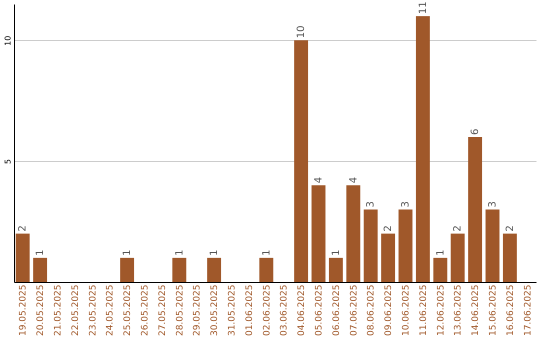  Describe the element at coordinates (285, 310) in the screenshot. I see `x-tick-label: 03.06.2025` at that location.